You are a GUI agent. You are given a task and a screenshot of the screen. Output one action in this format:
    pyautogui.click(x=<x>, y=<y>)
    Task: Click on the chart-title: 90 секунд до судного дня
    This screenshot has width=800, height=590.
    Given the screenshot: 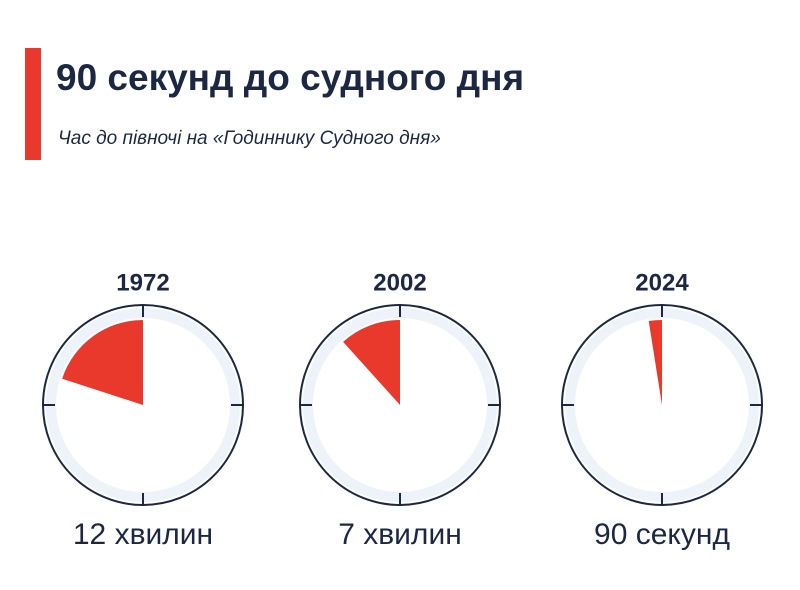 What is the action you would take?
    pyautogui.click(x=290, y=77)
    